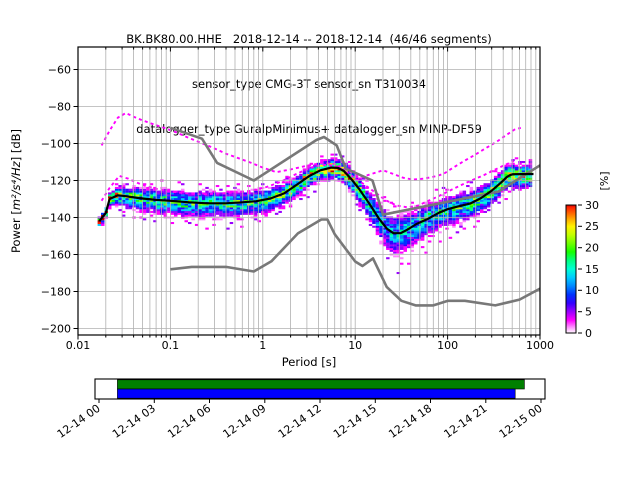 The image size is (640, 480). I want to click on figure-subtitle-sensor: sensor_type CMG-3T sensor_sn T310034, so click(309, 84).